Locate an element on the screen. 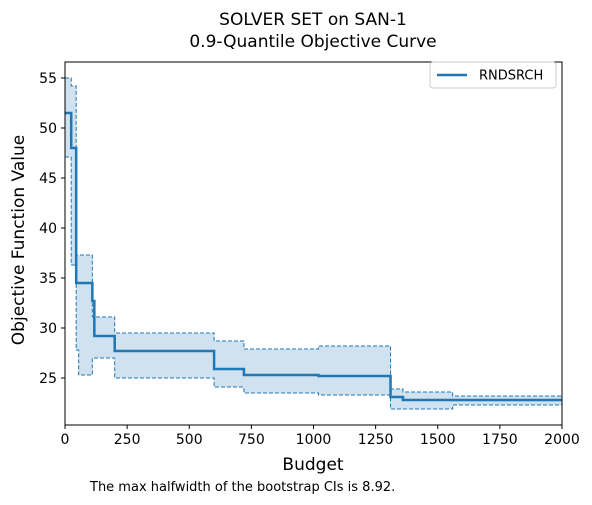 Image resolution: width=592 pixels, height=505 pixels. y-tick-label: 30 is located at coordinates (48, 329).